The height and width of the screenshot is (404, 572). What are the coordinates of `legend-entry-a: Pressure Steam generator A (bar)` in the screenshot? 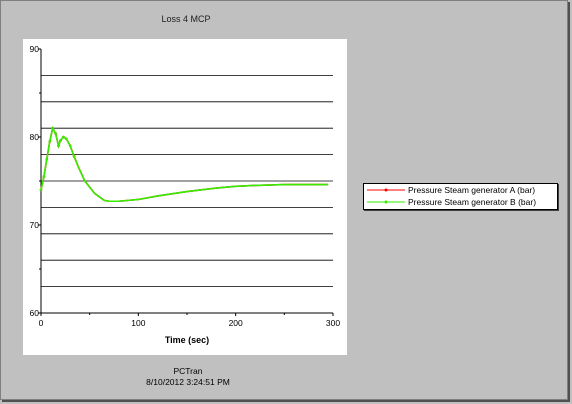 It's located at (460, 190).